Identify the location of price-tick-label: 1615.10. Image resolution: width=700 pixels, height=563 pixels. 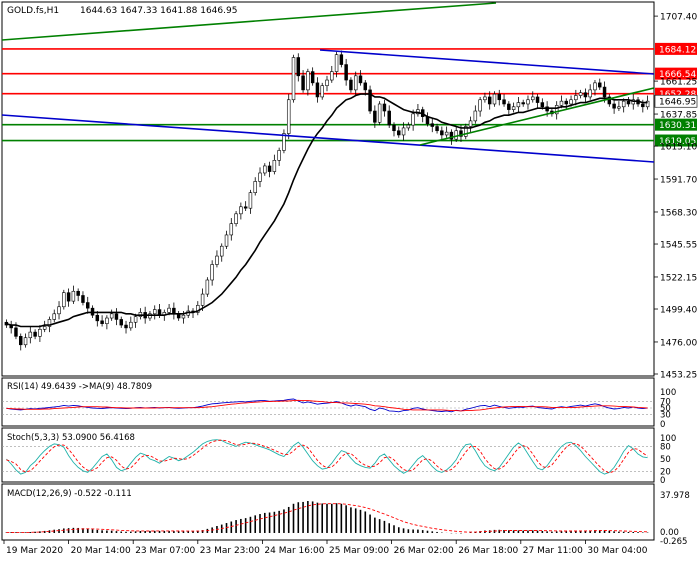
(678, 148).